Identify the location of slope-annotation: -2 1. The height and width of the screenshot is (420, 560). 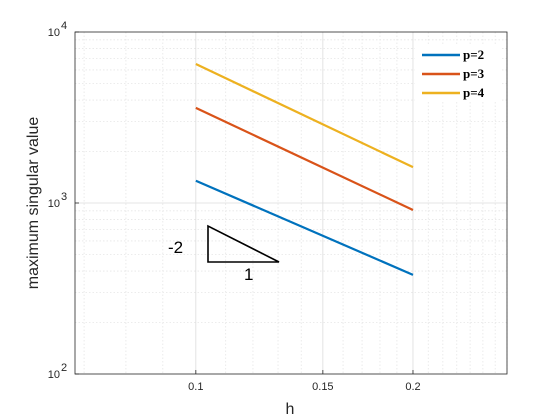
(224, 254).